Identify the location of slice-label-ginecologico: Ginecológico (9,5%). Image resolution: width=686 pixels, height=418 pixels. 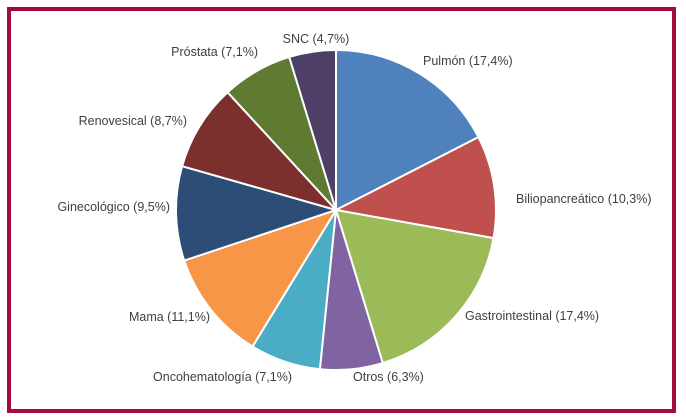
(113, 207).